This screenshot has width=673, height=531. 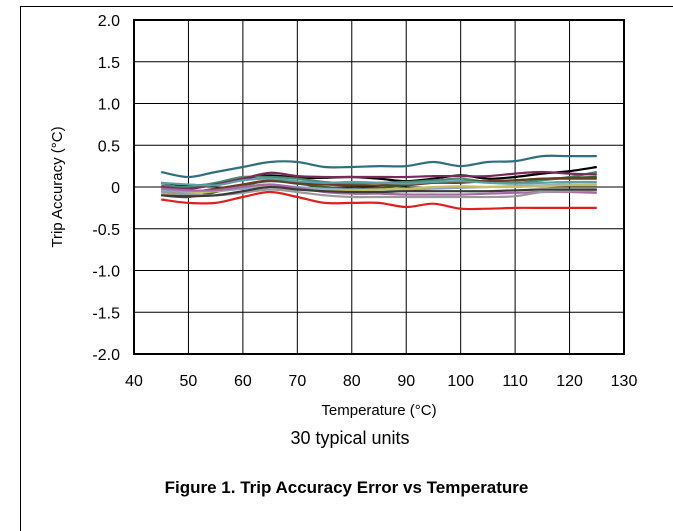 I want to click on x-tick-label: 100, so click(x=460, y=381).